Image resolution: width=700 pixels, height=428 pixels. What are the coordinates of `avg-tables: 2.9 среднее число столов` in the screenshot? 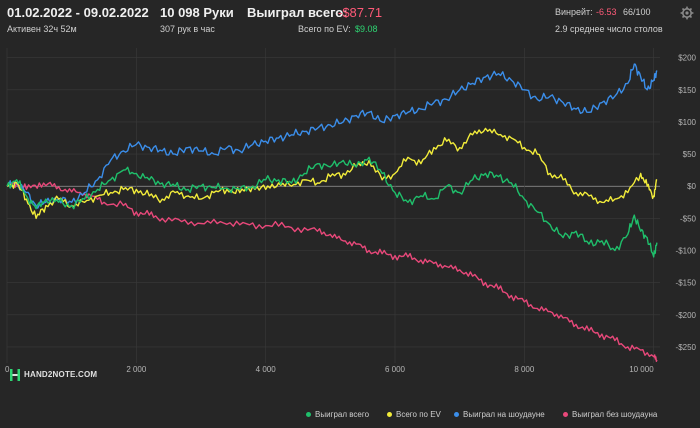 It's located at (609, 29).